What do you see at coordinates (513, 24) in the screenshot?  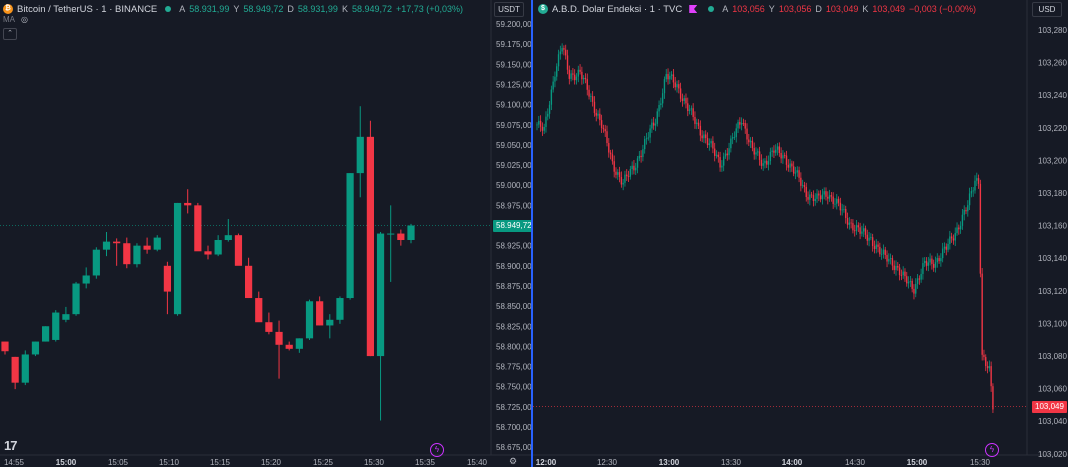 I see `price-tick-label: 59.200,00` at bounding box center [513, 24].